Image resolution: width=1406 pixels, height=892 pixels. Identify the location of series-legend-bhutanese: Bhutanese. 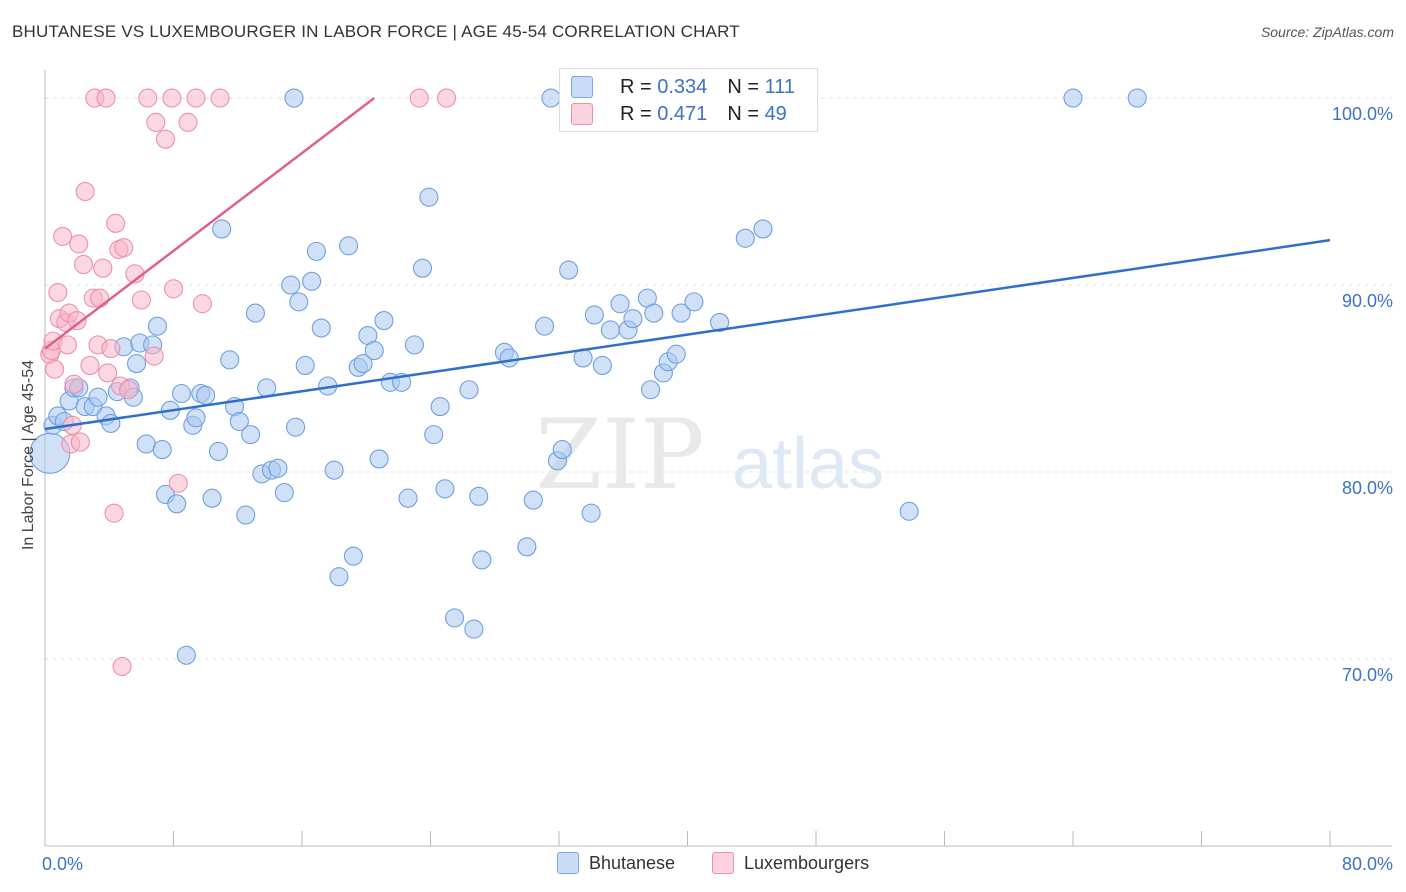
(616, 863).